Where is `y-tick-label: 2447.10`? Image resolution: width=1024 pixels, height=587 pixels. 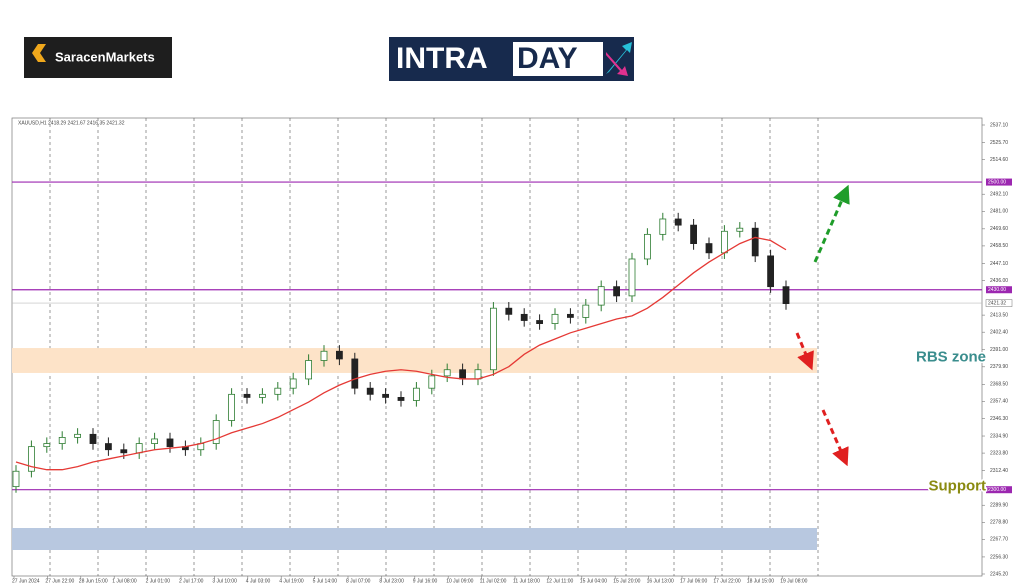 y-tick-label: 2447.10 is located at coordinates (999, 264).